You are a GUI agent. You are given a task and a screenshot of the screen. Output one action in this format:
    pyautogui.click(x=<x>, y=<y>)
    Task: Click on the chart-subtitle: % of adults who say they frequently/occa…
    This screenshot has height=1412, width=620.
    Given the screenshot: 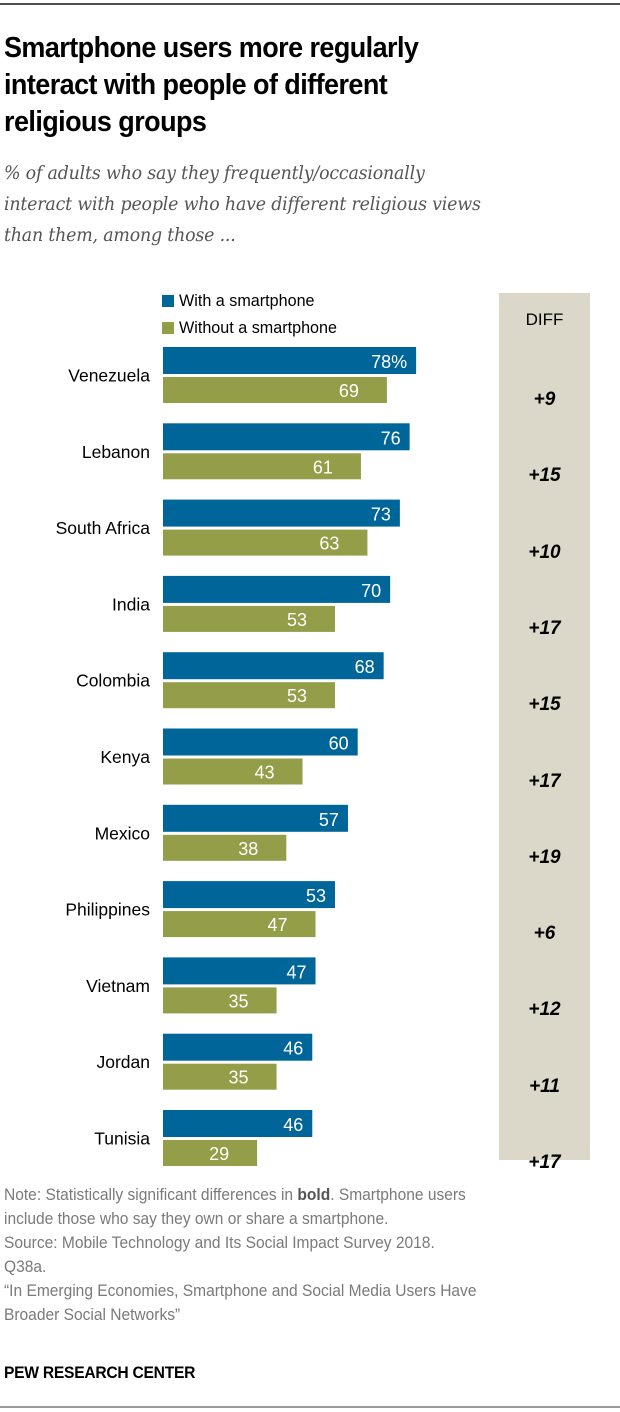 What is the action you would take?
    pyautogui.click(x=290, y=204)
    